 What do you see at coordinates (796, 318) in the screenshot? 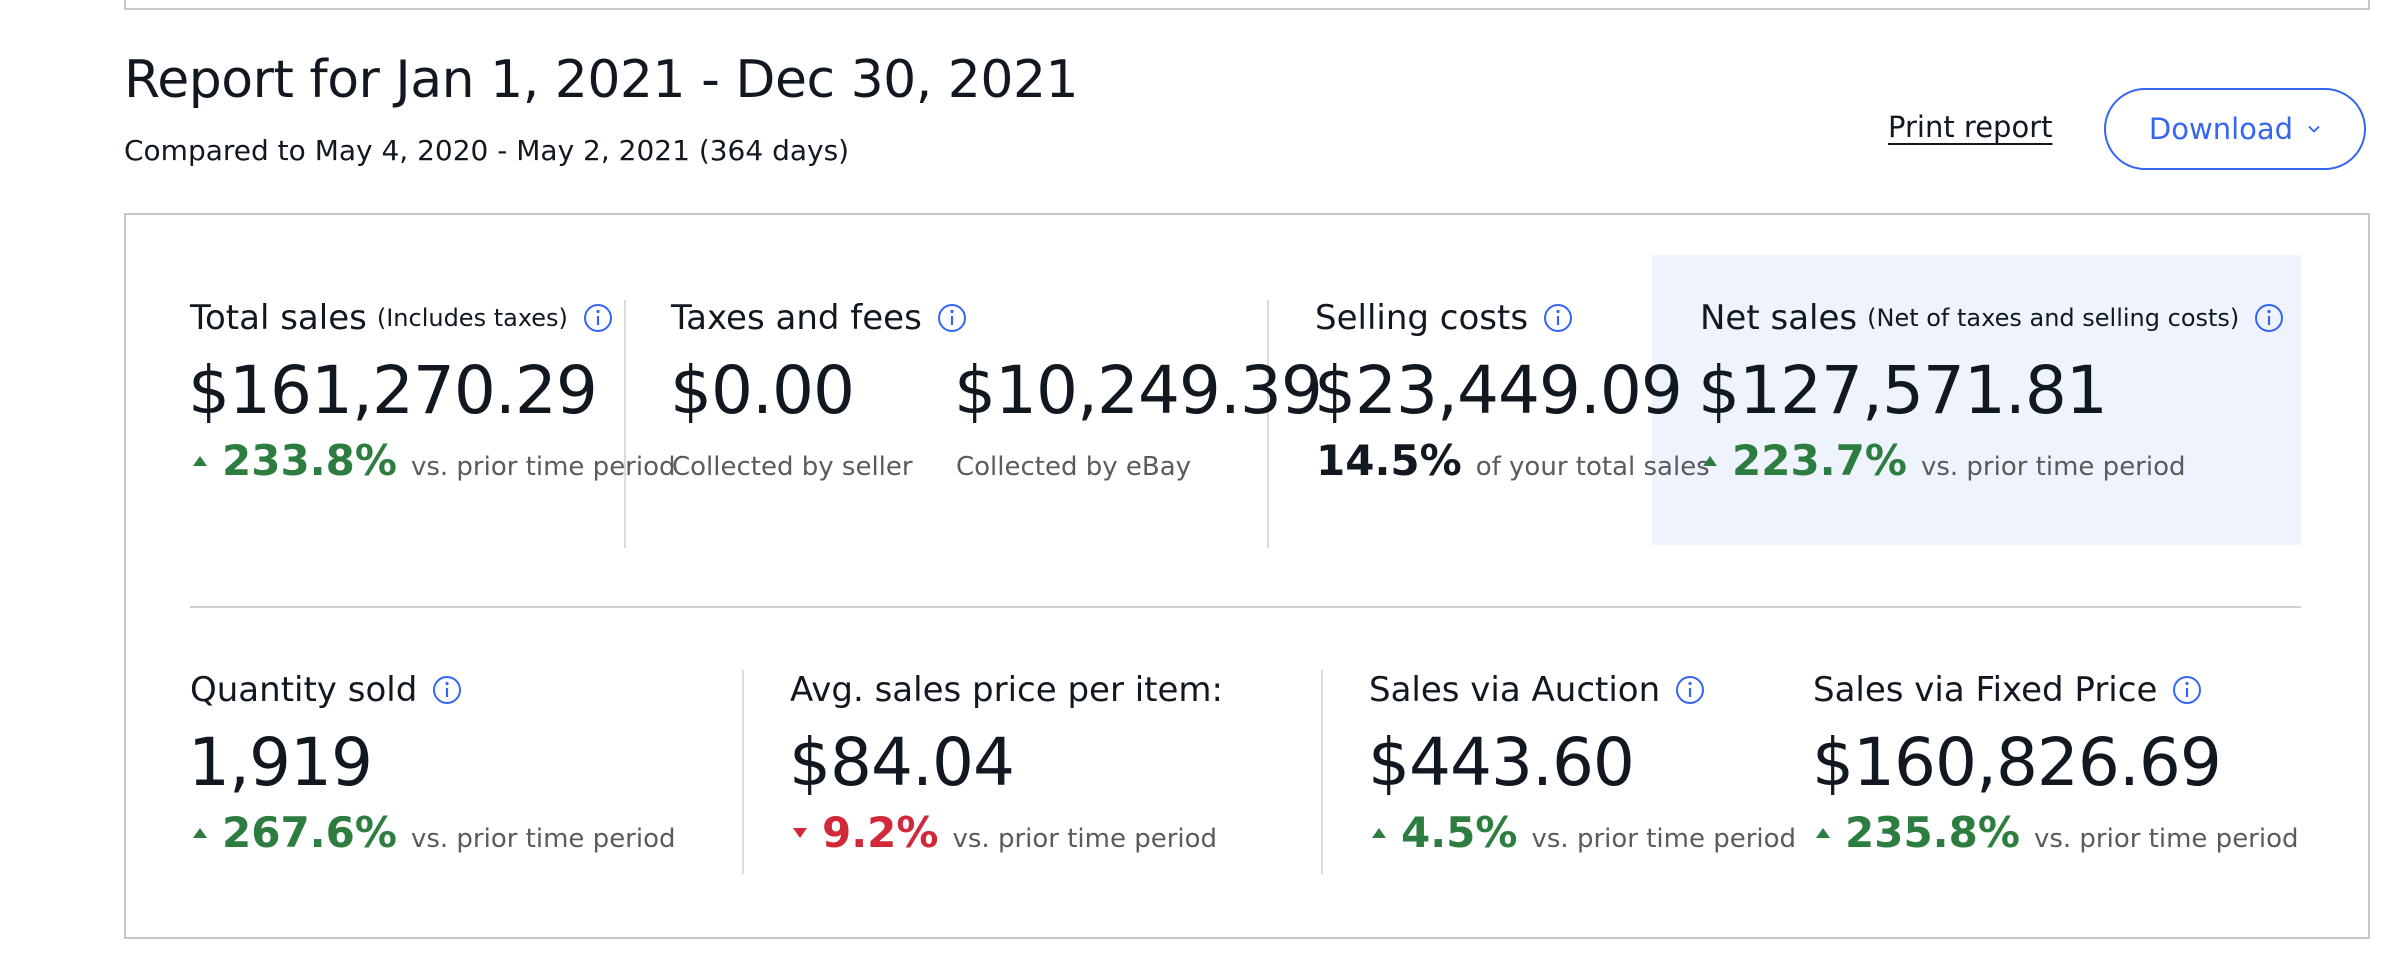
I see `taxes-fees-title: Taxes and fees` at bounding box center [796, 318].